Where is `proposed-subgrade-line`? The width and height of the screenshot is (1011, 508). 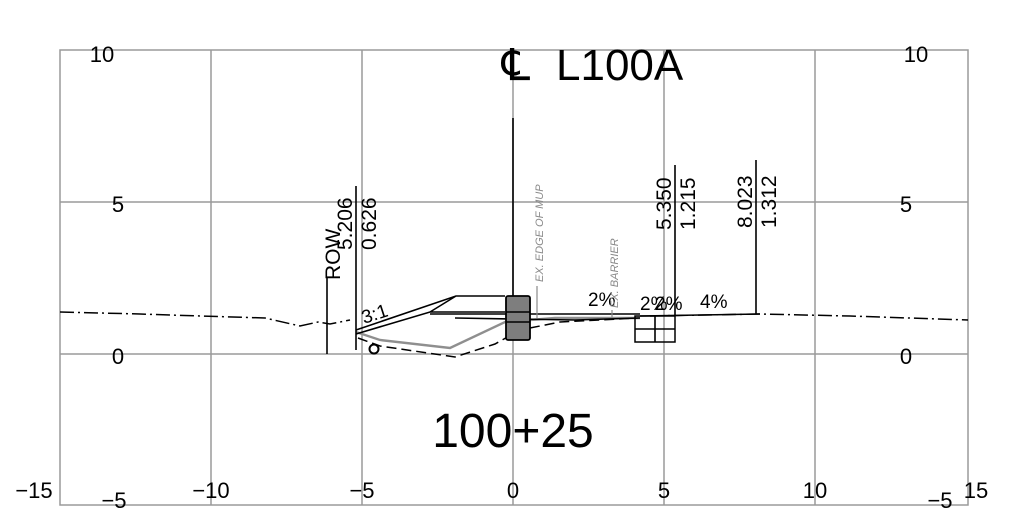 proposed-subgrade-line is located at coordinates (497, 333).